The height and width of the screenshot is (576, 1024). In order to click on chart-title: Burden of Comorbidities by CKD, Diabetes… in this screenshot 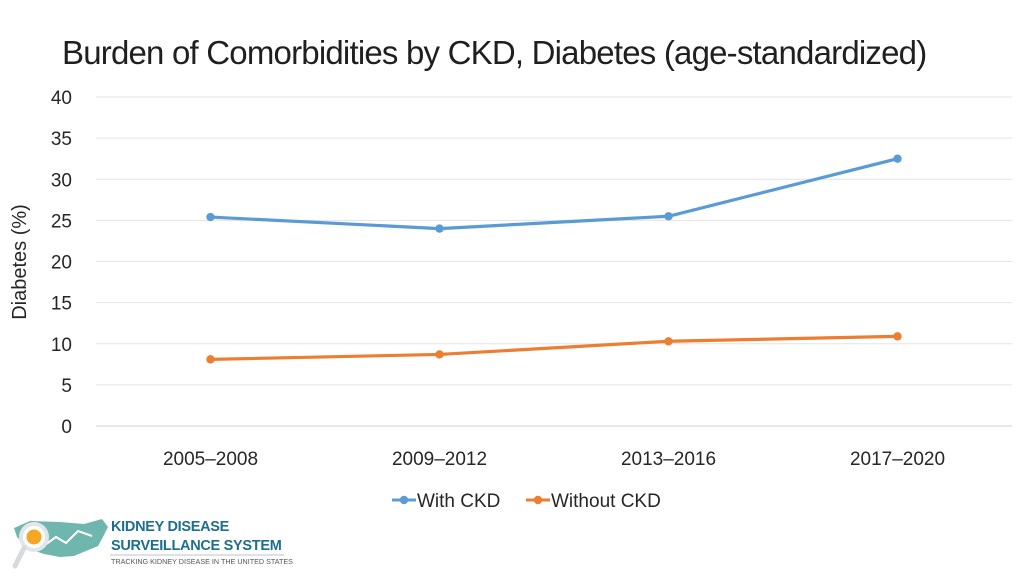, I will do `click(494, 52)`.